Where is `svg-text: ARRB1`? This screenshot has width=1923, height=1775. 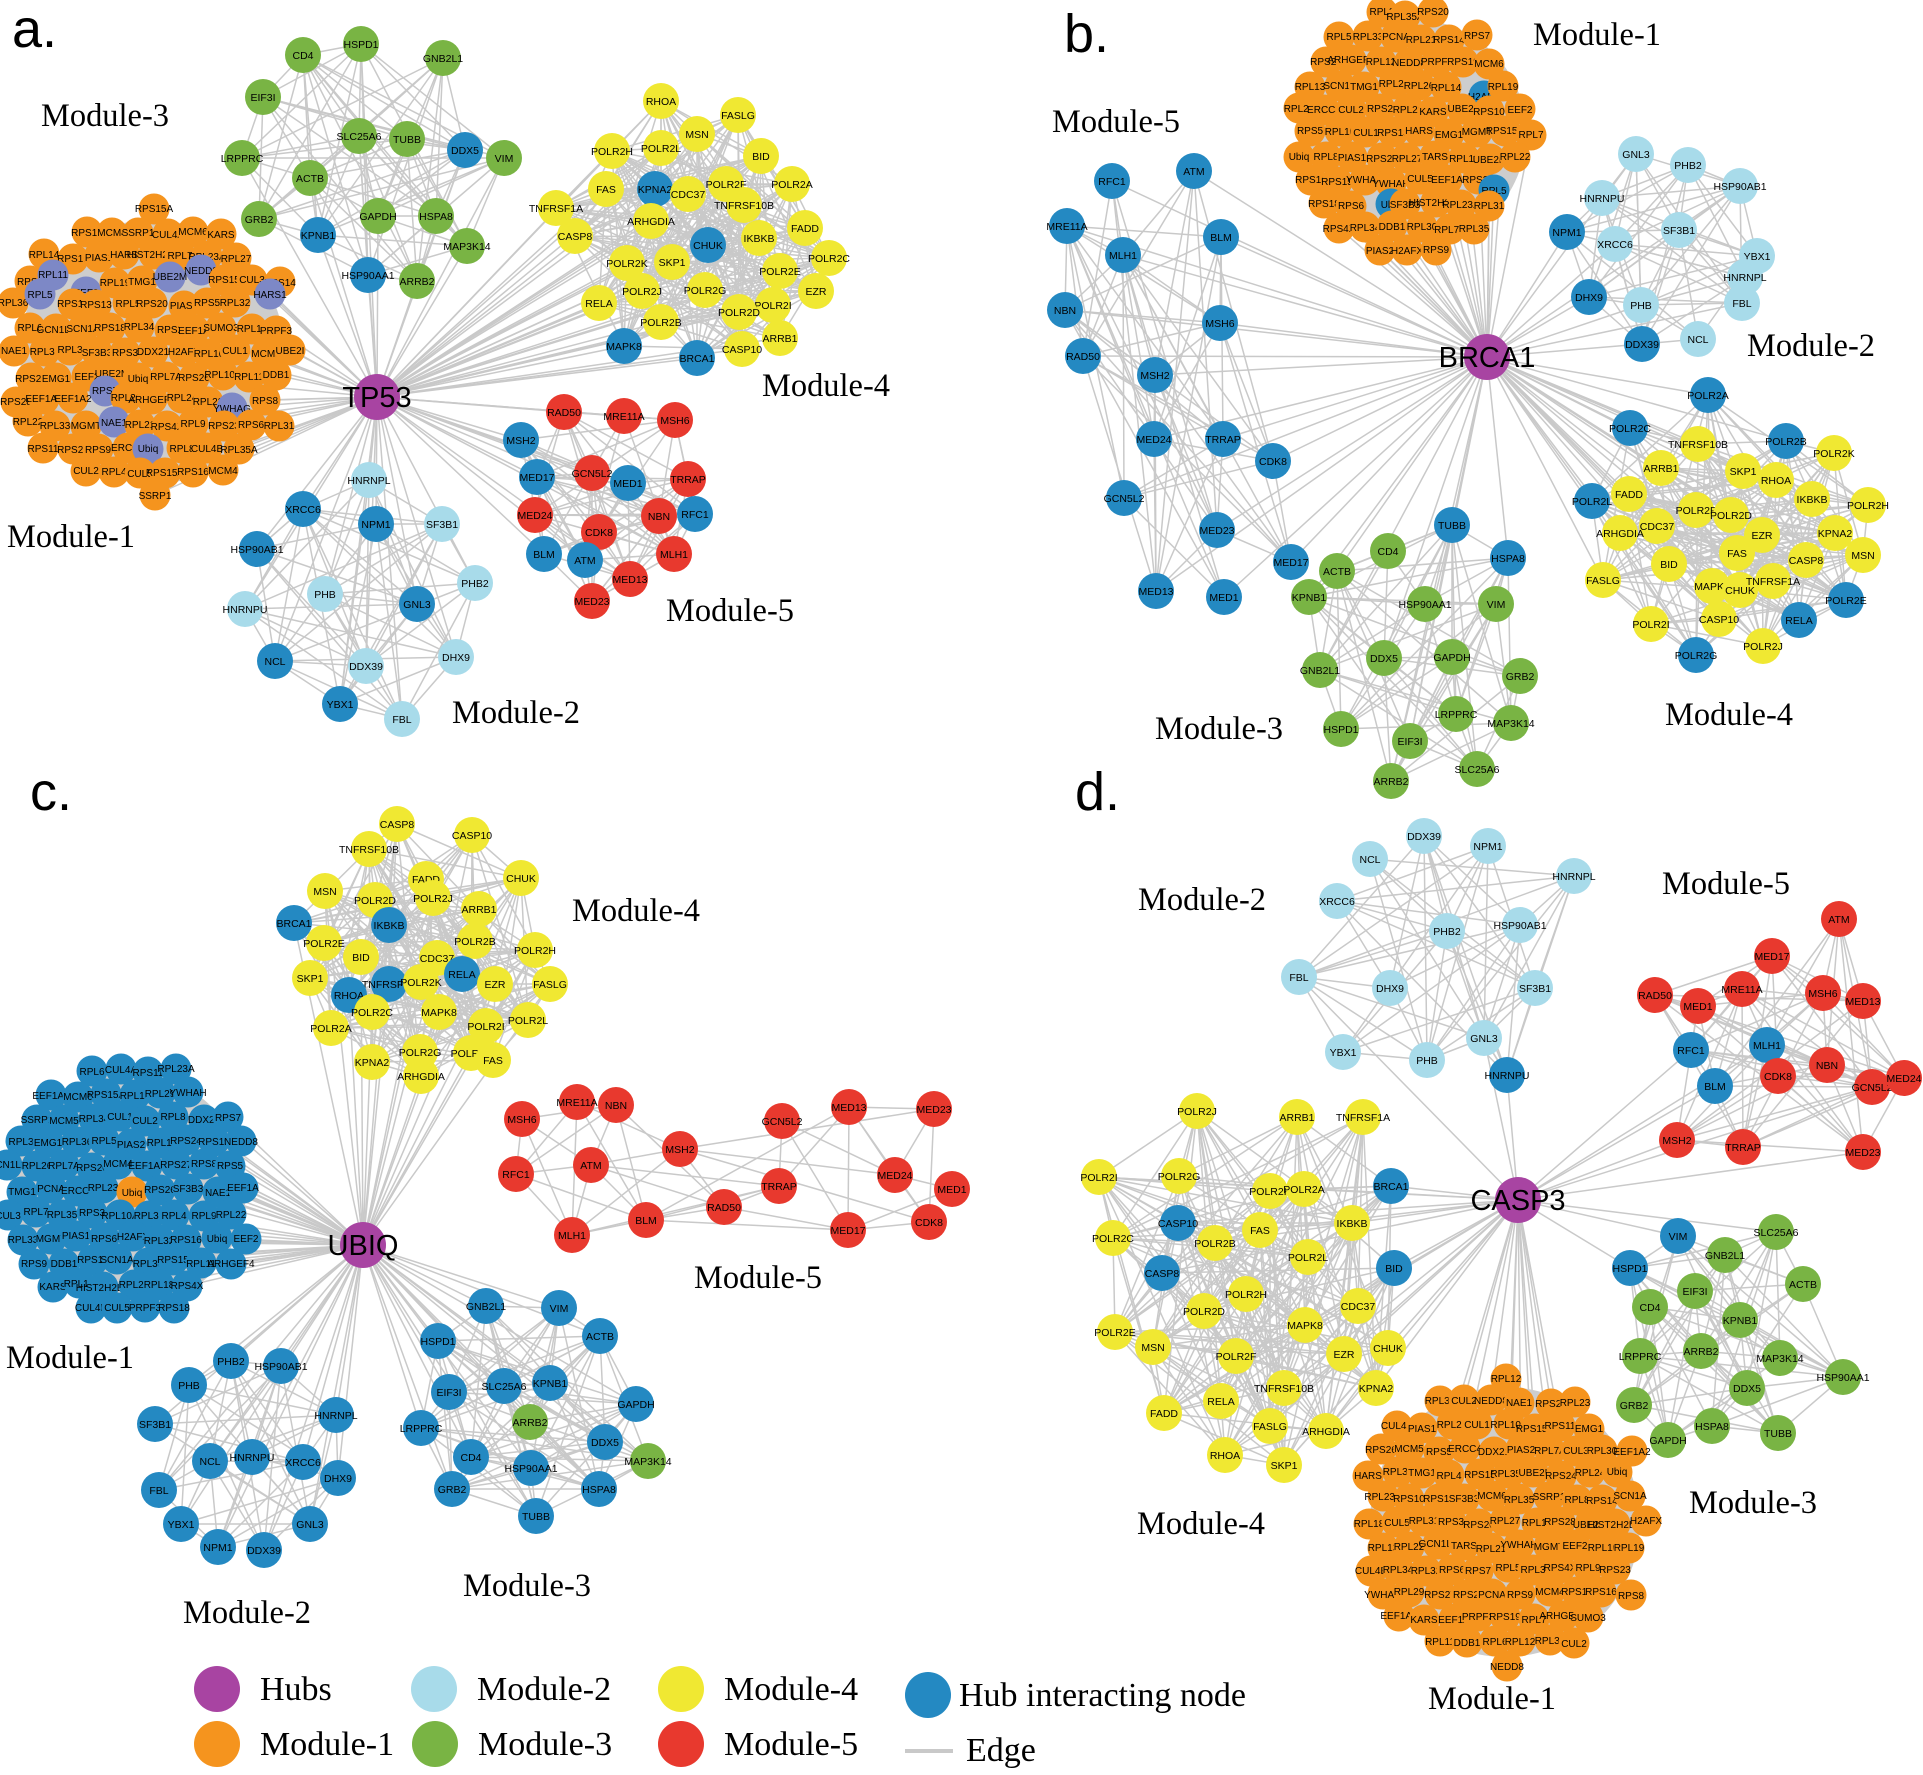
svg-text: ARRB1 is located at coordinates (1296, 1118).